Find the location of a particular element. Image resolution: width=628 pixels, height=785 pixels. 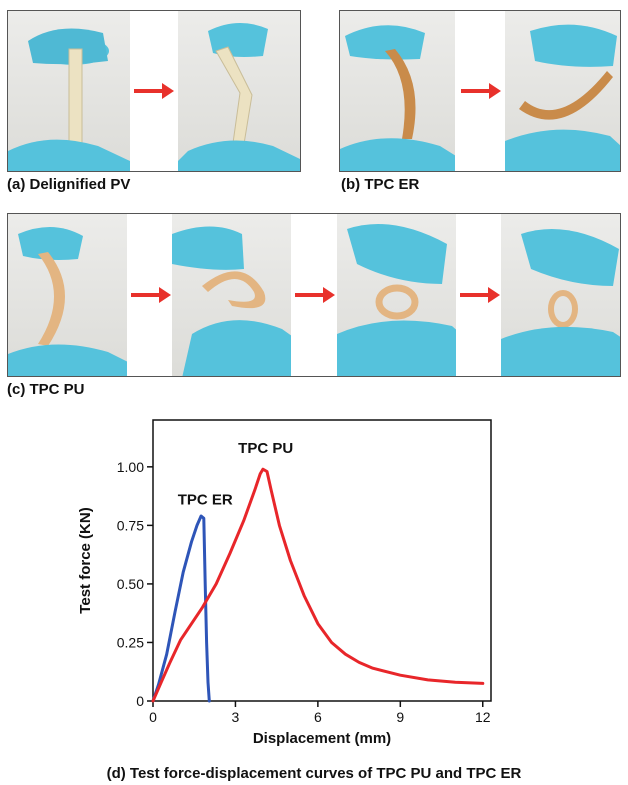

y-tick-label: 0.75 is located at coordinates (130, 525).